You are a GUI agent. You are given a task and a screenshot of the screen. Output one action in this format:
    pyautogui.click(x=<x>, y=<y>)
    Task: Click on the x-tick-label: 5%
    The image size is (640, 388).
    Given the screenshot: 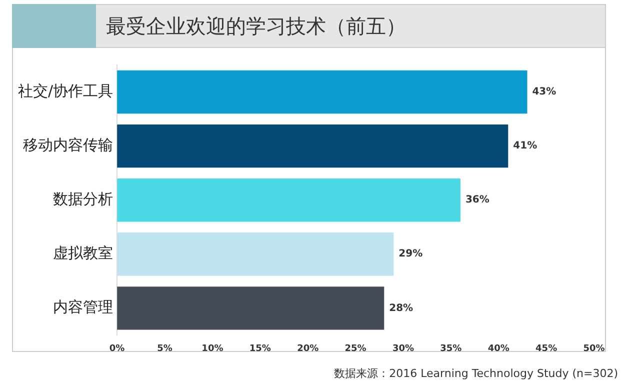 What is the action you would take?
    pyautogui.click(x=164, y=349)
    